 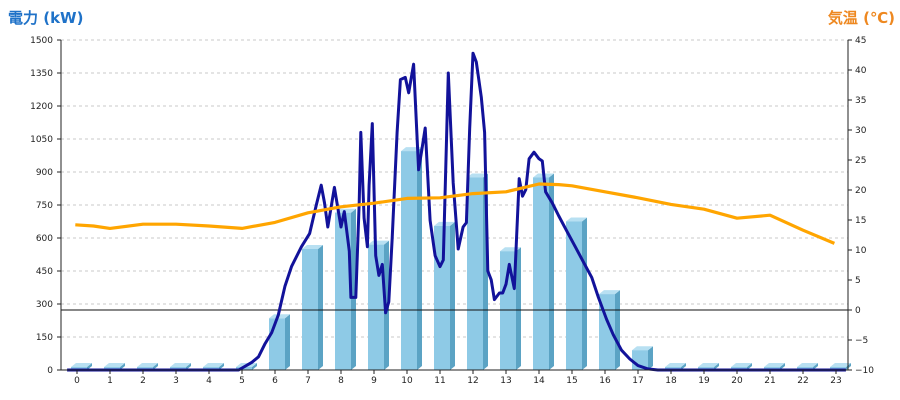 What do you see at coordinates (861, 251) in the screenshot?
I see `right-tick-label: 10` at bounding box center [861, 251].